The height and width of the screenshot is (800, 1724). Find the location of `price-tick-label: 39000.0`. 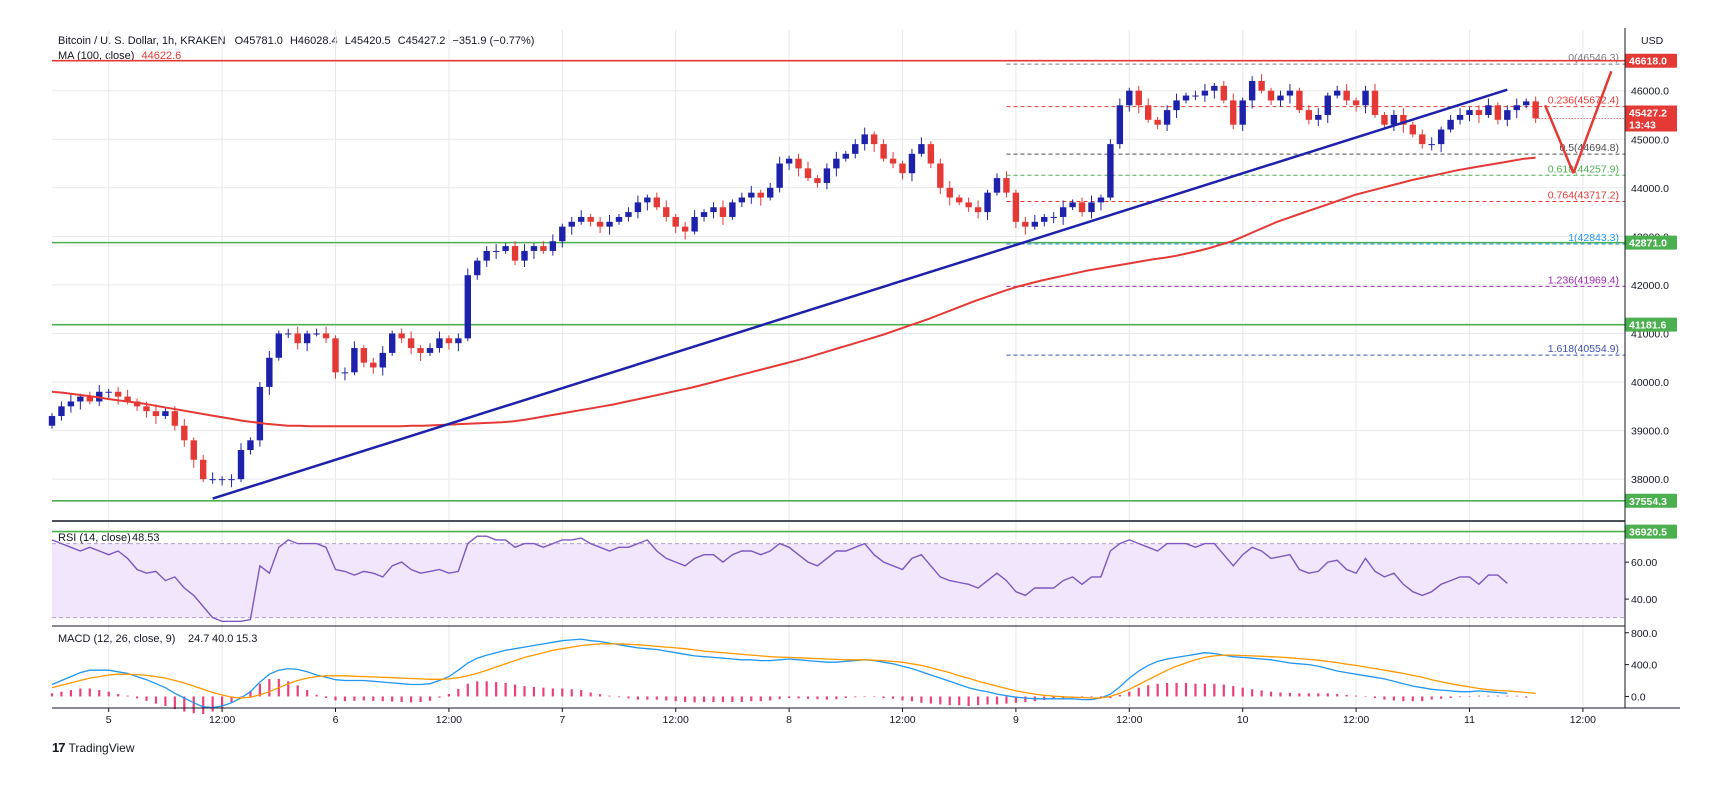

price-tick-label: 39000.0 is located at coordinates (1650, 432).